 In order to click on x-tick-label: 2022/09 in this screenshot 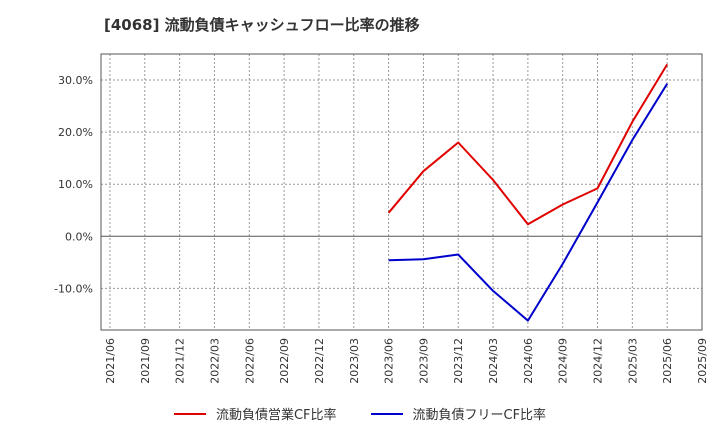, I will do `click(284, 361)`.